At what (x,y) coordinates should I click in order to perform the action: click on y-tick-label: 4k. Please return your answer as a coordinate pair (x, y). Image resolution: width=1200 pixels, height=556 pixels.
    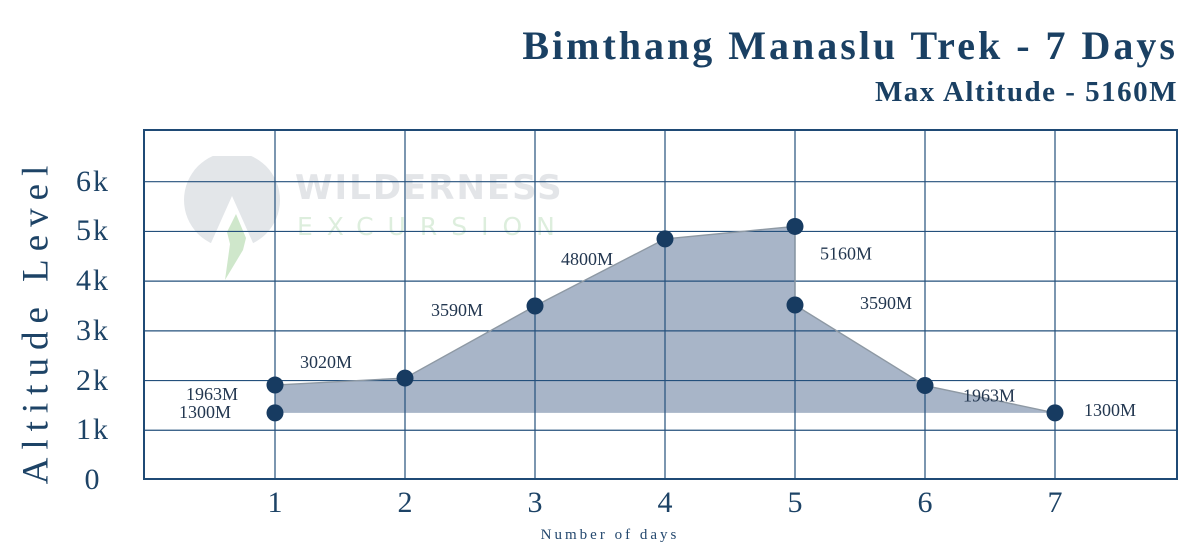
    Looking at the image, I should click on (93, 281).